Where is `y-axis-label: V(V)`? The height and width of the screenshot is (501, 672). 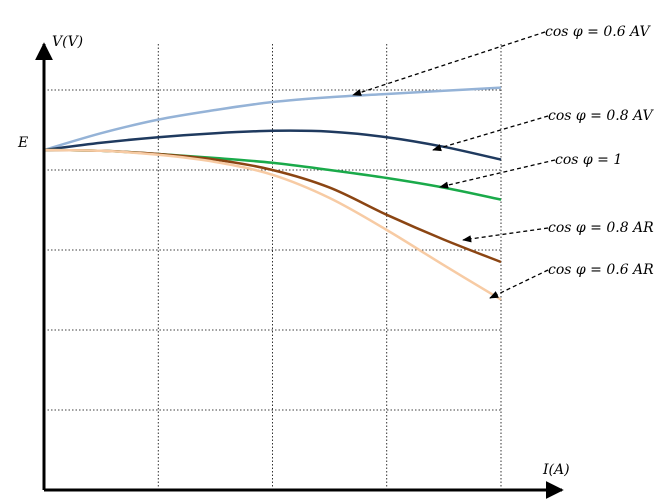 y-axis-label: V(V) is located at coordinates (67, 42).